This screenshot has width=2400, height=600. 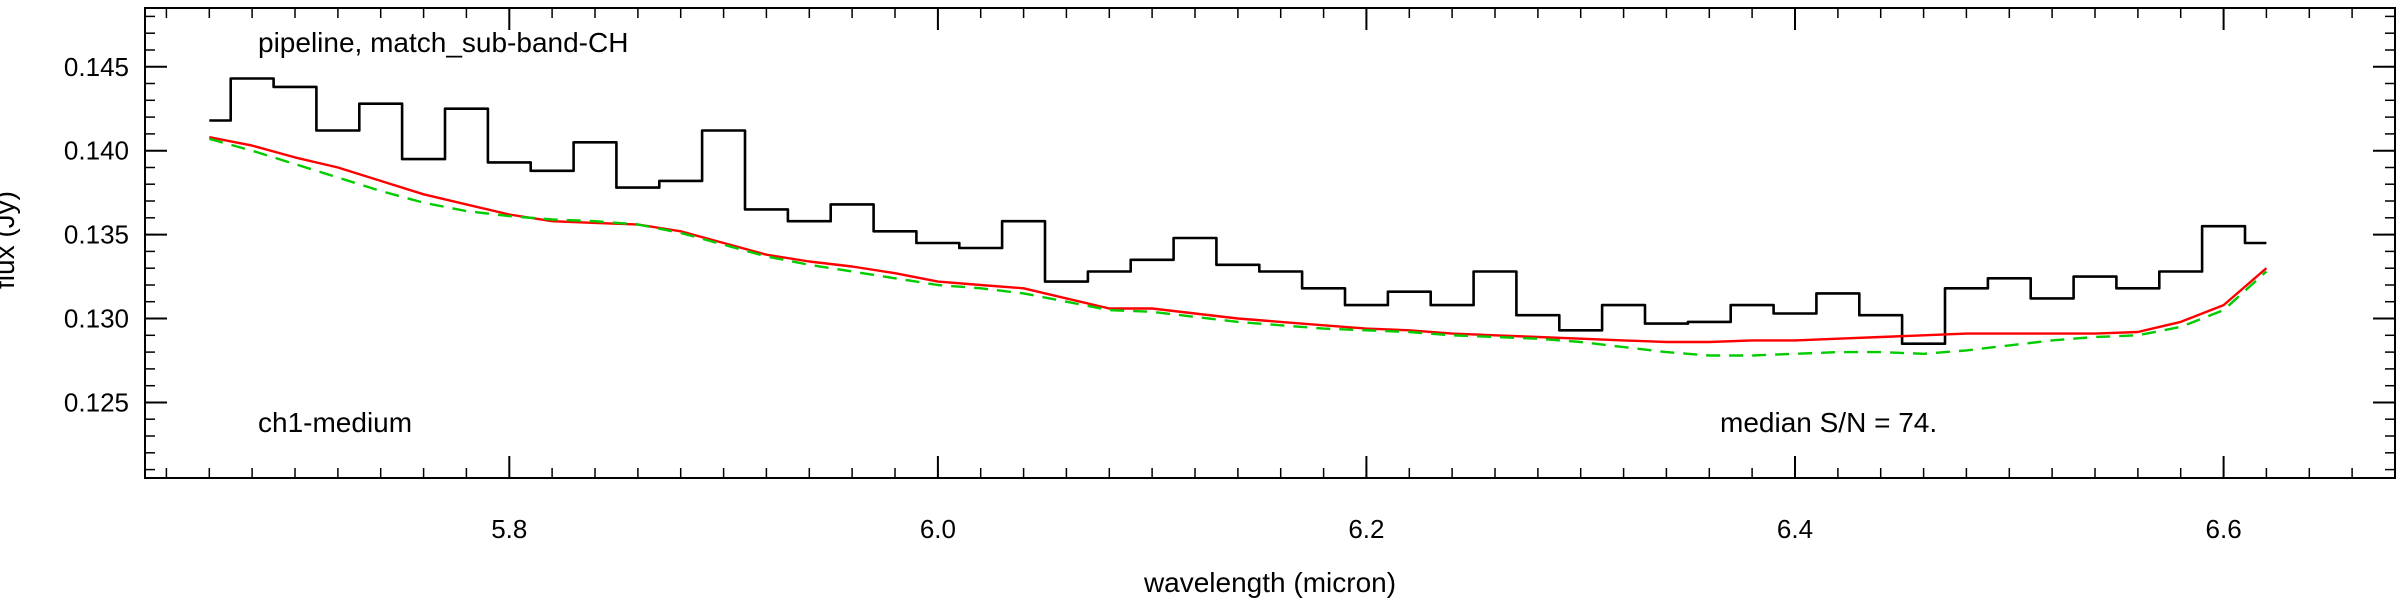 I want to click on annotation-channel: ch1-medium, so click(x=335, y=422).